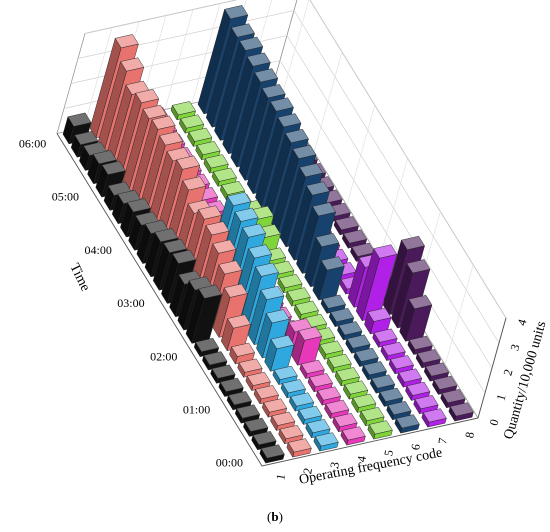 The height and width of the screenshot is (532, 550). What do you see at coordinates (371, 466) in the screenshot?
I see `x-axis-title: Operating frequency code` at bounding box center [371, 466].